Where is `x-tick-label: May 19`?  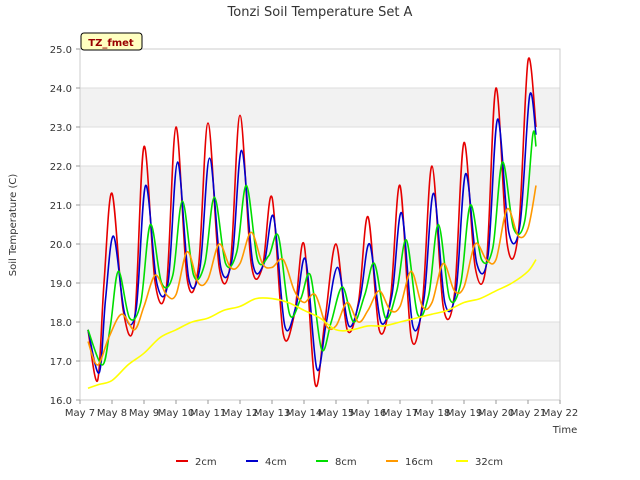
x-tick-label: May 19 is located at coordinates (464, 413).